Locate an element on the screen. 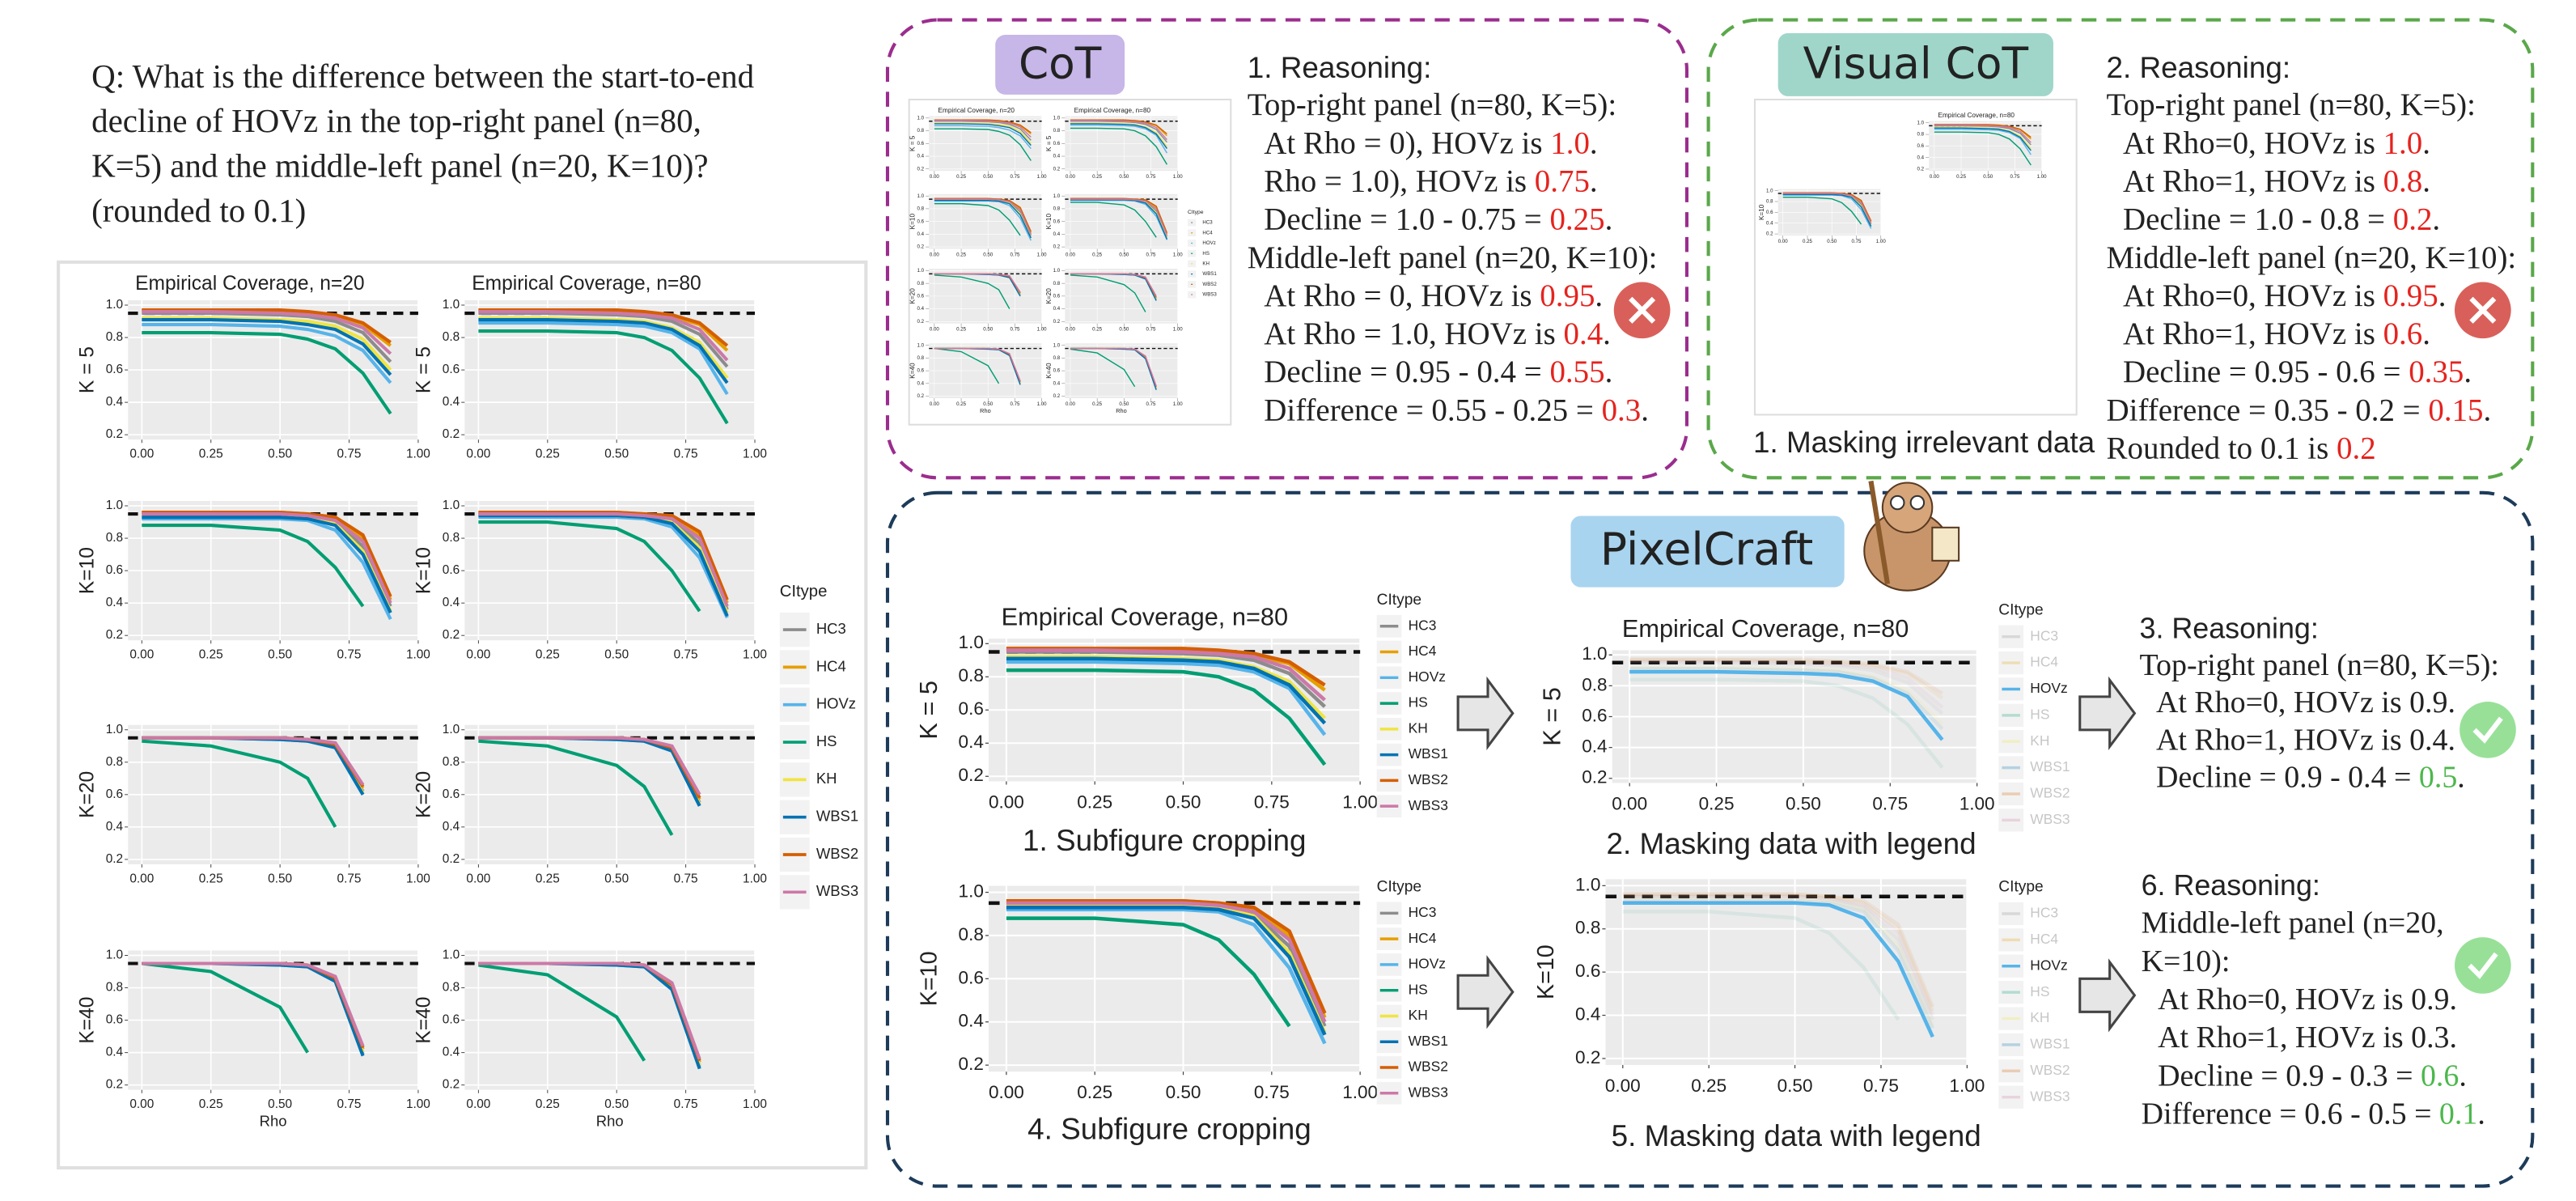 Image resolution: width=2576 pixels, height=1201 pixels. panel-title: Empirical Coverage, n=20 is located at coordinates (976, 110).